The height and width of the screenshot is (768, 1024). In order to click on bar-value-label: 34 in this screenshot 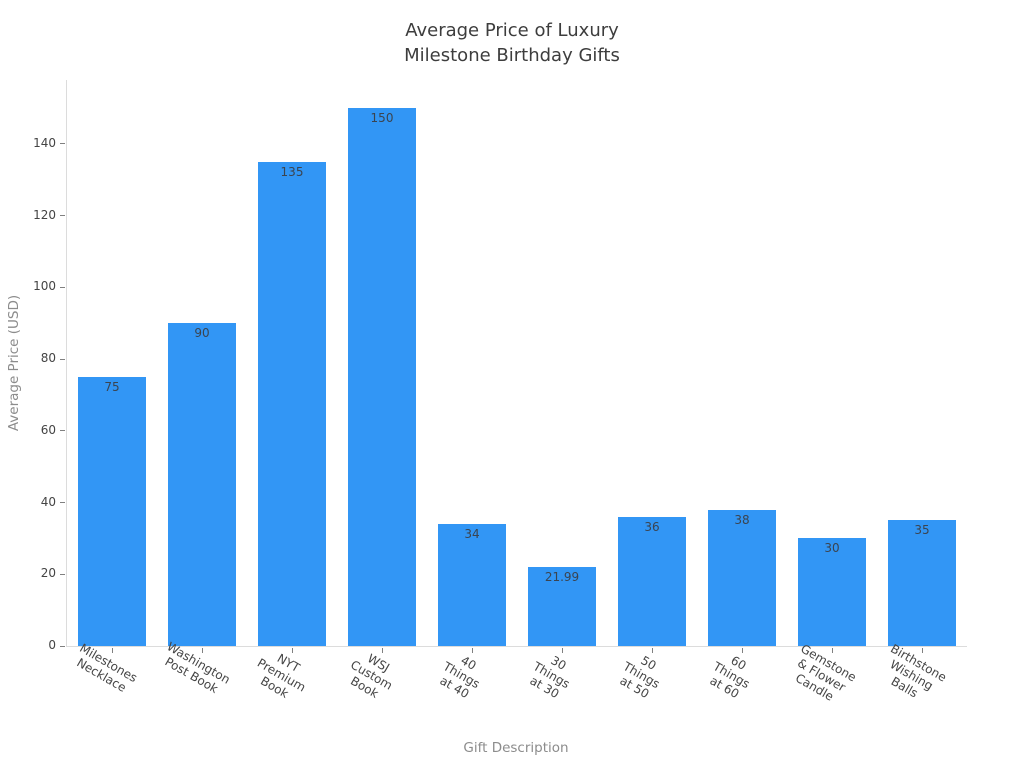, I will do `click(472, 534)`.